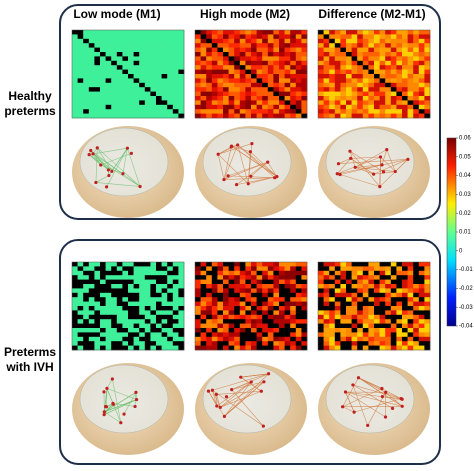 The width and height of the screenshot is (474, 471). Describe the element at coordinates (465, 195) in the screenshot. I see `colorbar-tick-label: 0.03` at that location.